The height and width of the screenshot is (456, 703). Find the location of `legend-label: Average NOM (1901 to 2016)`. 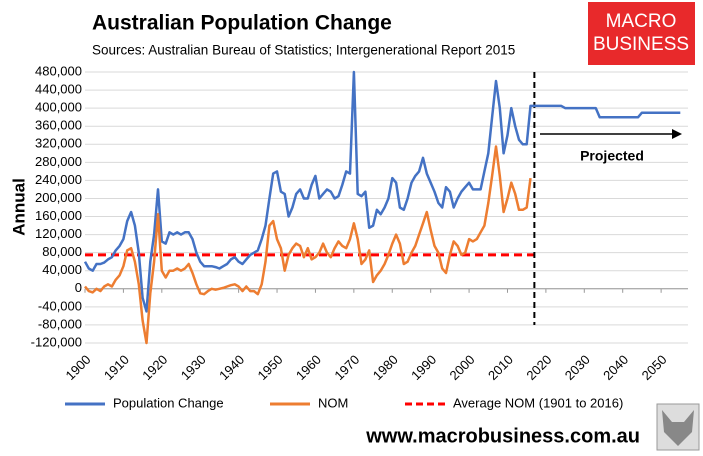

legend-label: Average NOM (1901 to 2016) is located at coordinates (538, 402).